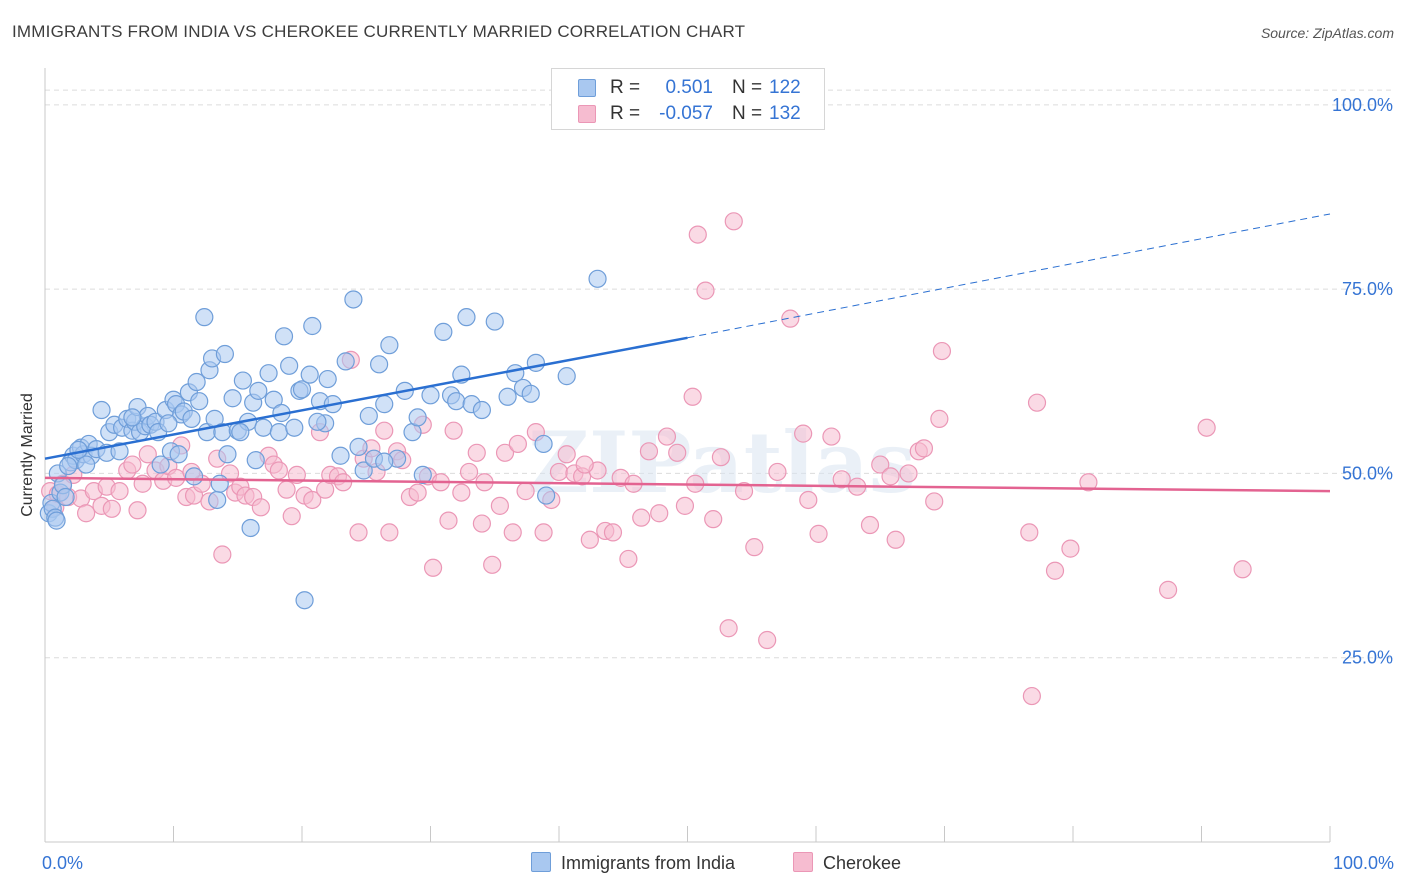  I want to click on bottom-legend-cherokee: Cherokee, so click(847, 863).